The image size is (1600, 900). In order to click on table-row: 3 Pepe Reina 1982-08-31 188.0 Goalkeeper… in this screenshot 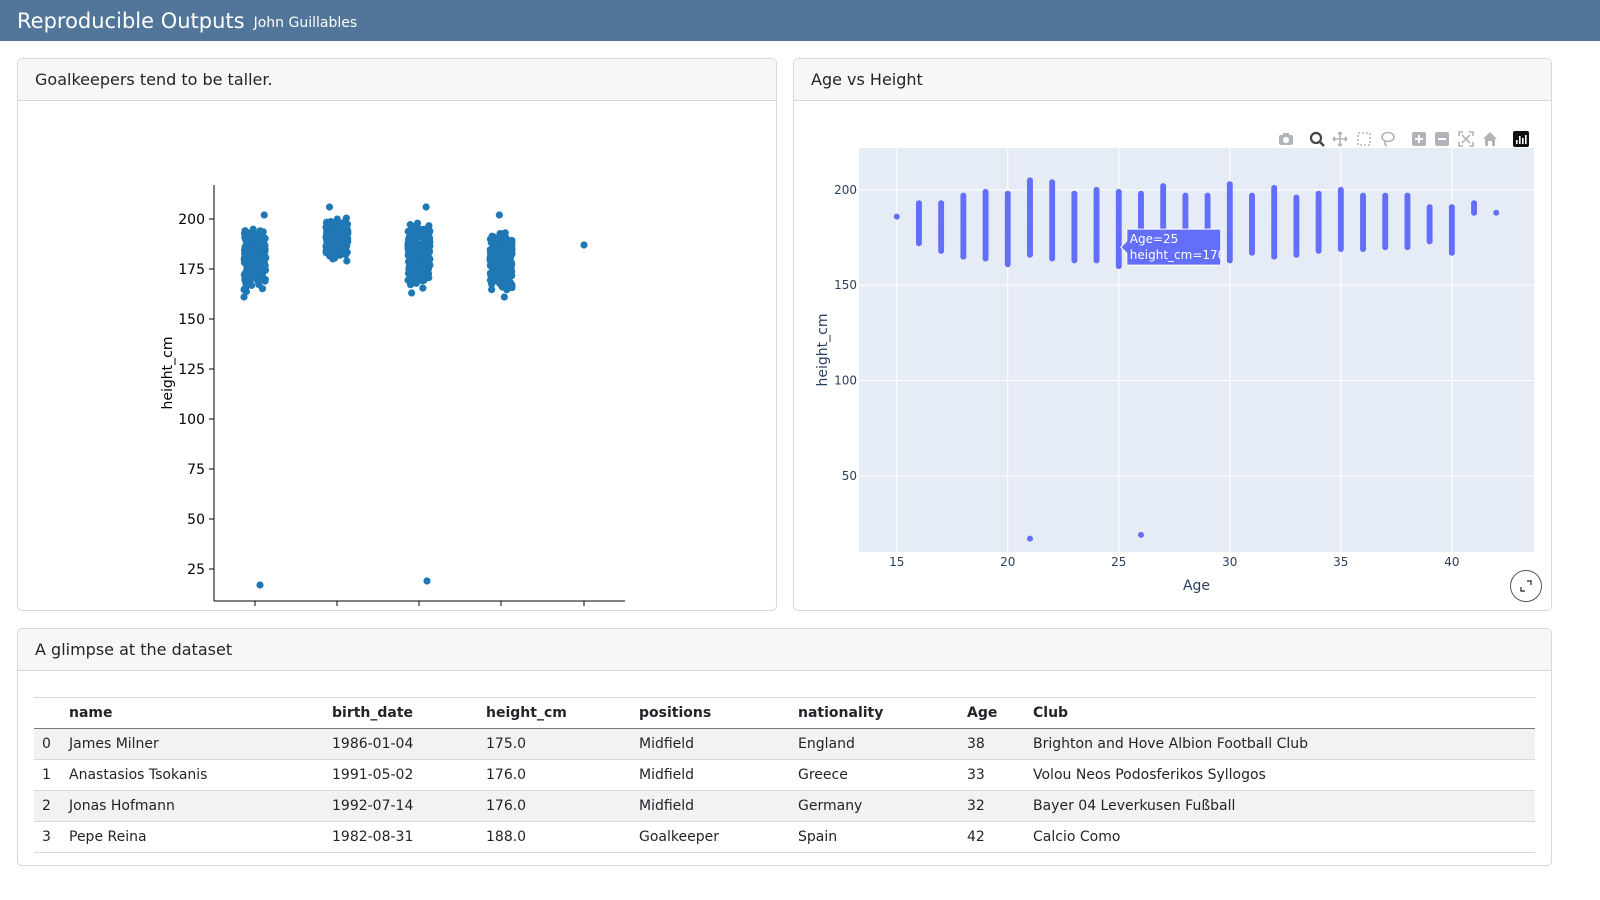, I will do `click(784, 837)`.